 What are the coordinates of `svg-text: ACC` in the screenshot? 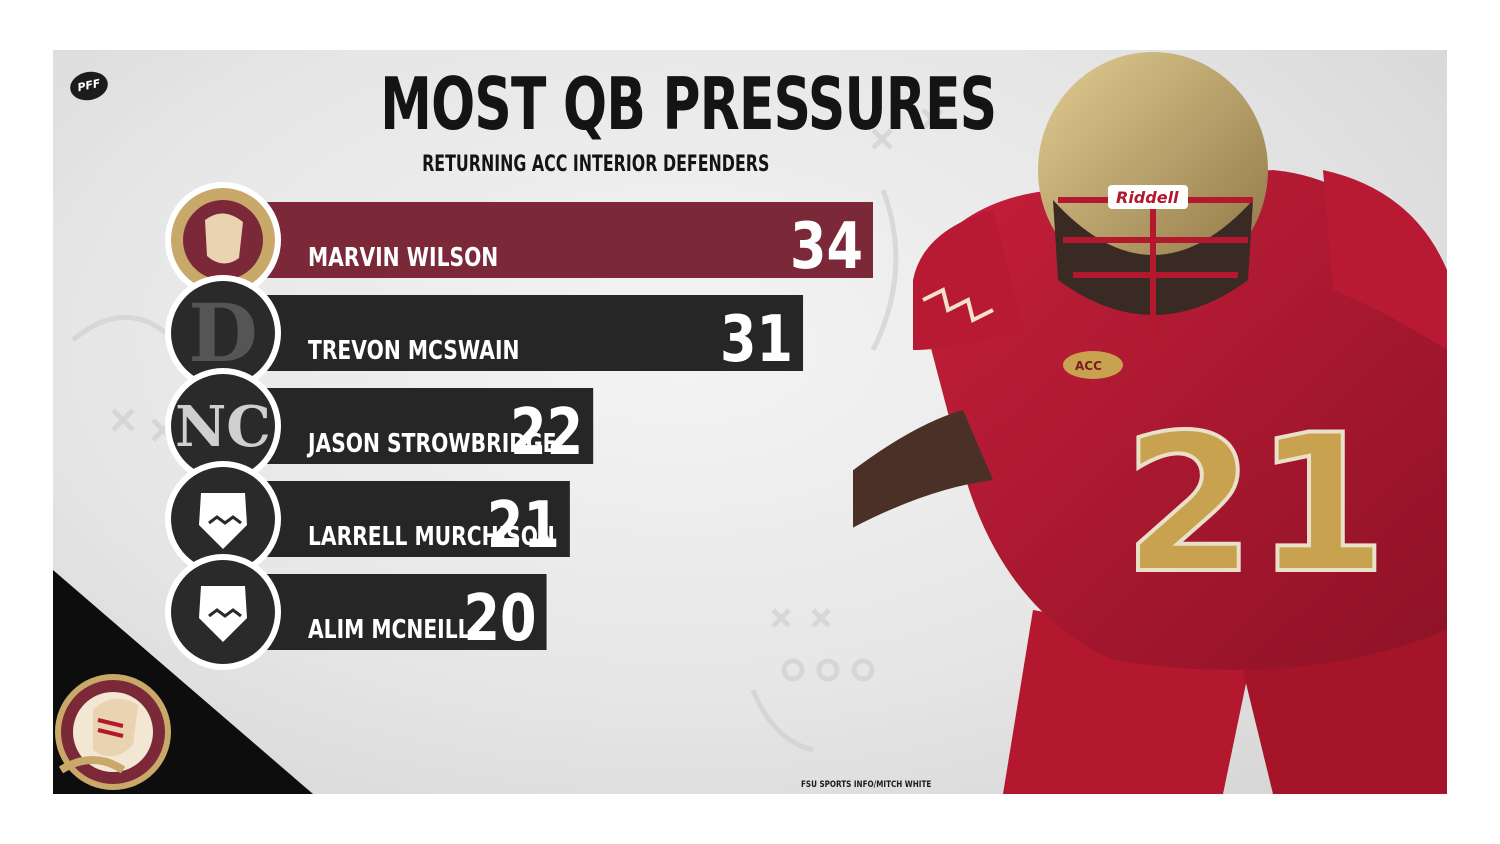 It's located at (1088, 366).